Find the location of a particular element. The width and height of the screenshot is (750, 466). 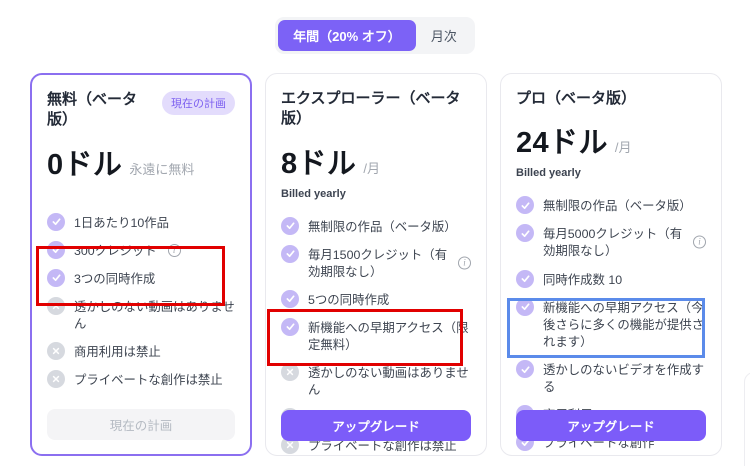

feature-text: 5つの同時作成 is located at coordinates (349, 299).